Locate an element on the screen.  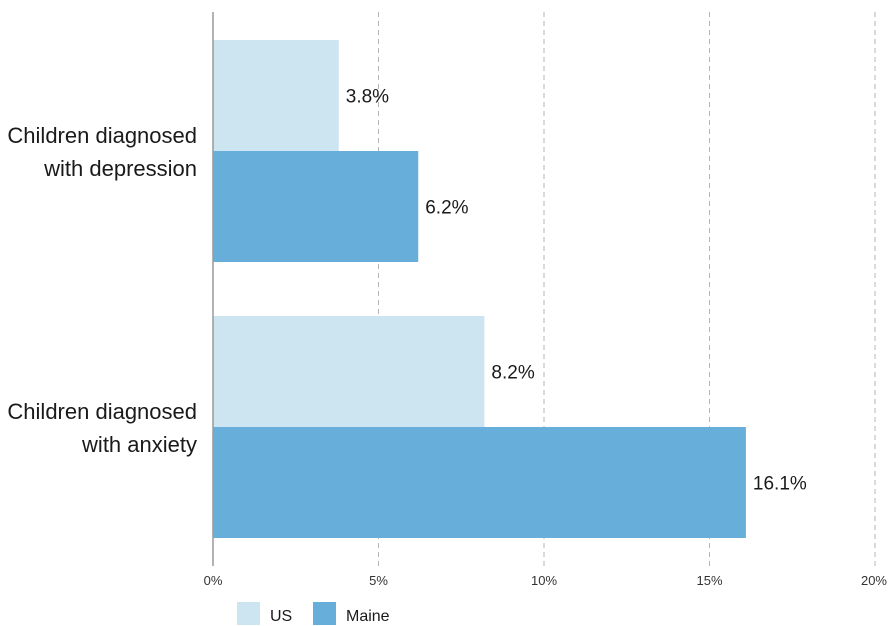
data-label: 8.2% is located at coordinates (512, 373).